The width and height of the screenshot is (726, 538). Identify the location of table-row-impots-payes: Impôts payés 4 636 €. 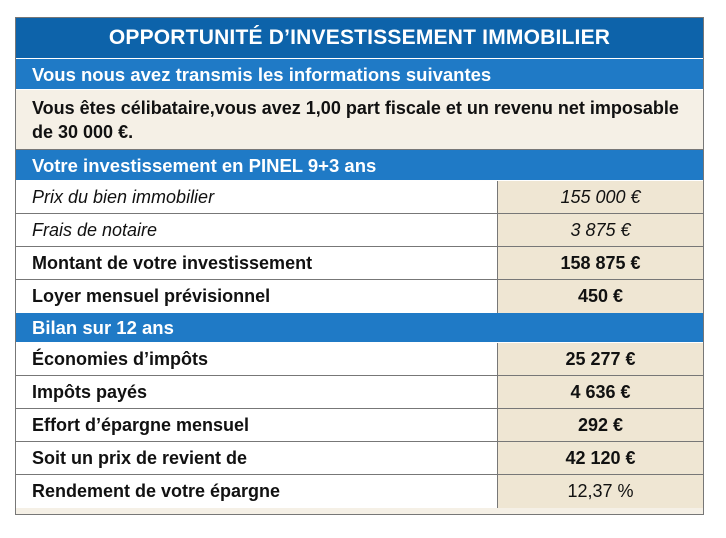
(359, 392).